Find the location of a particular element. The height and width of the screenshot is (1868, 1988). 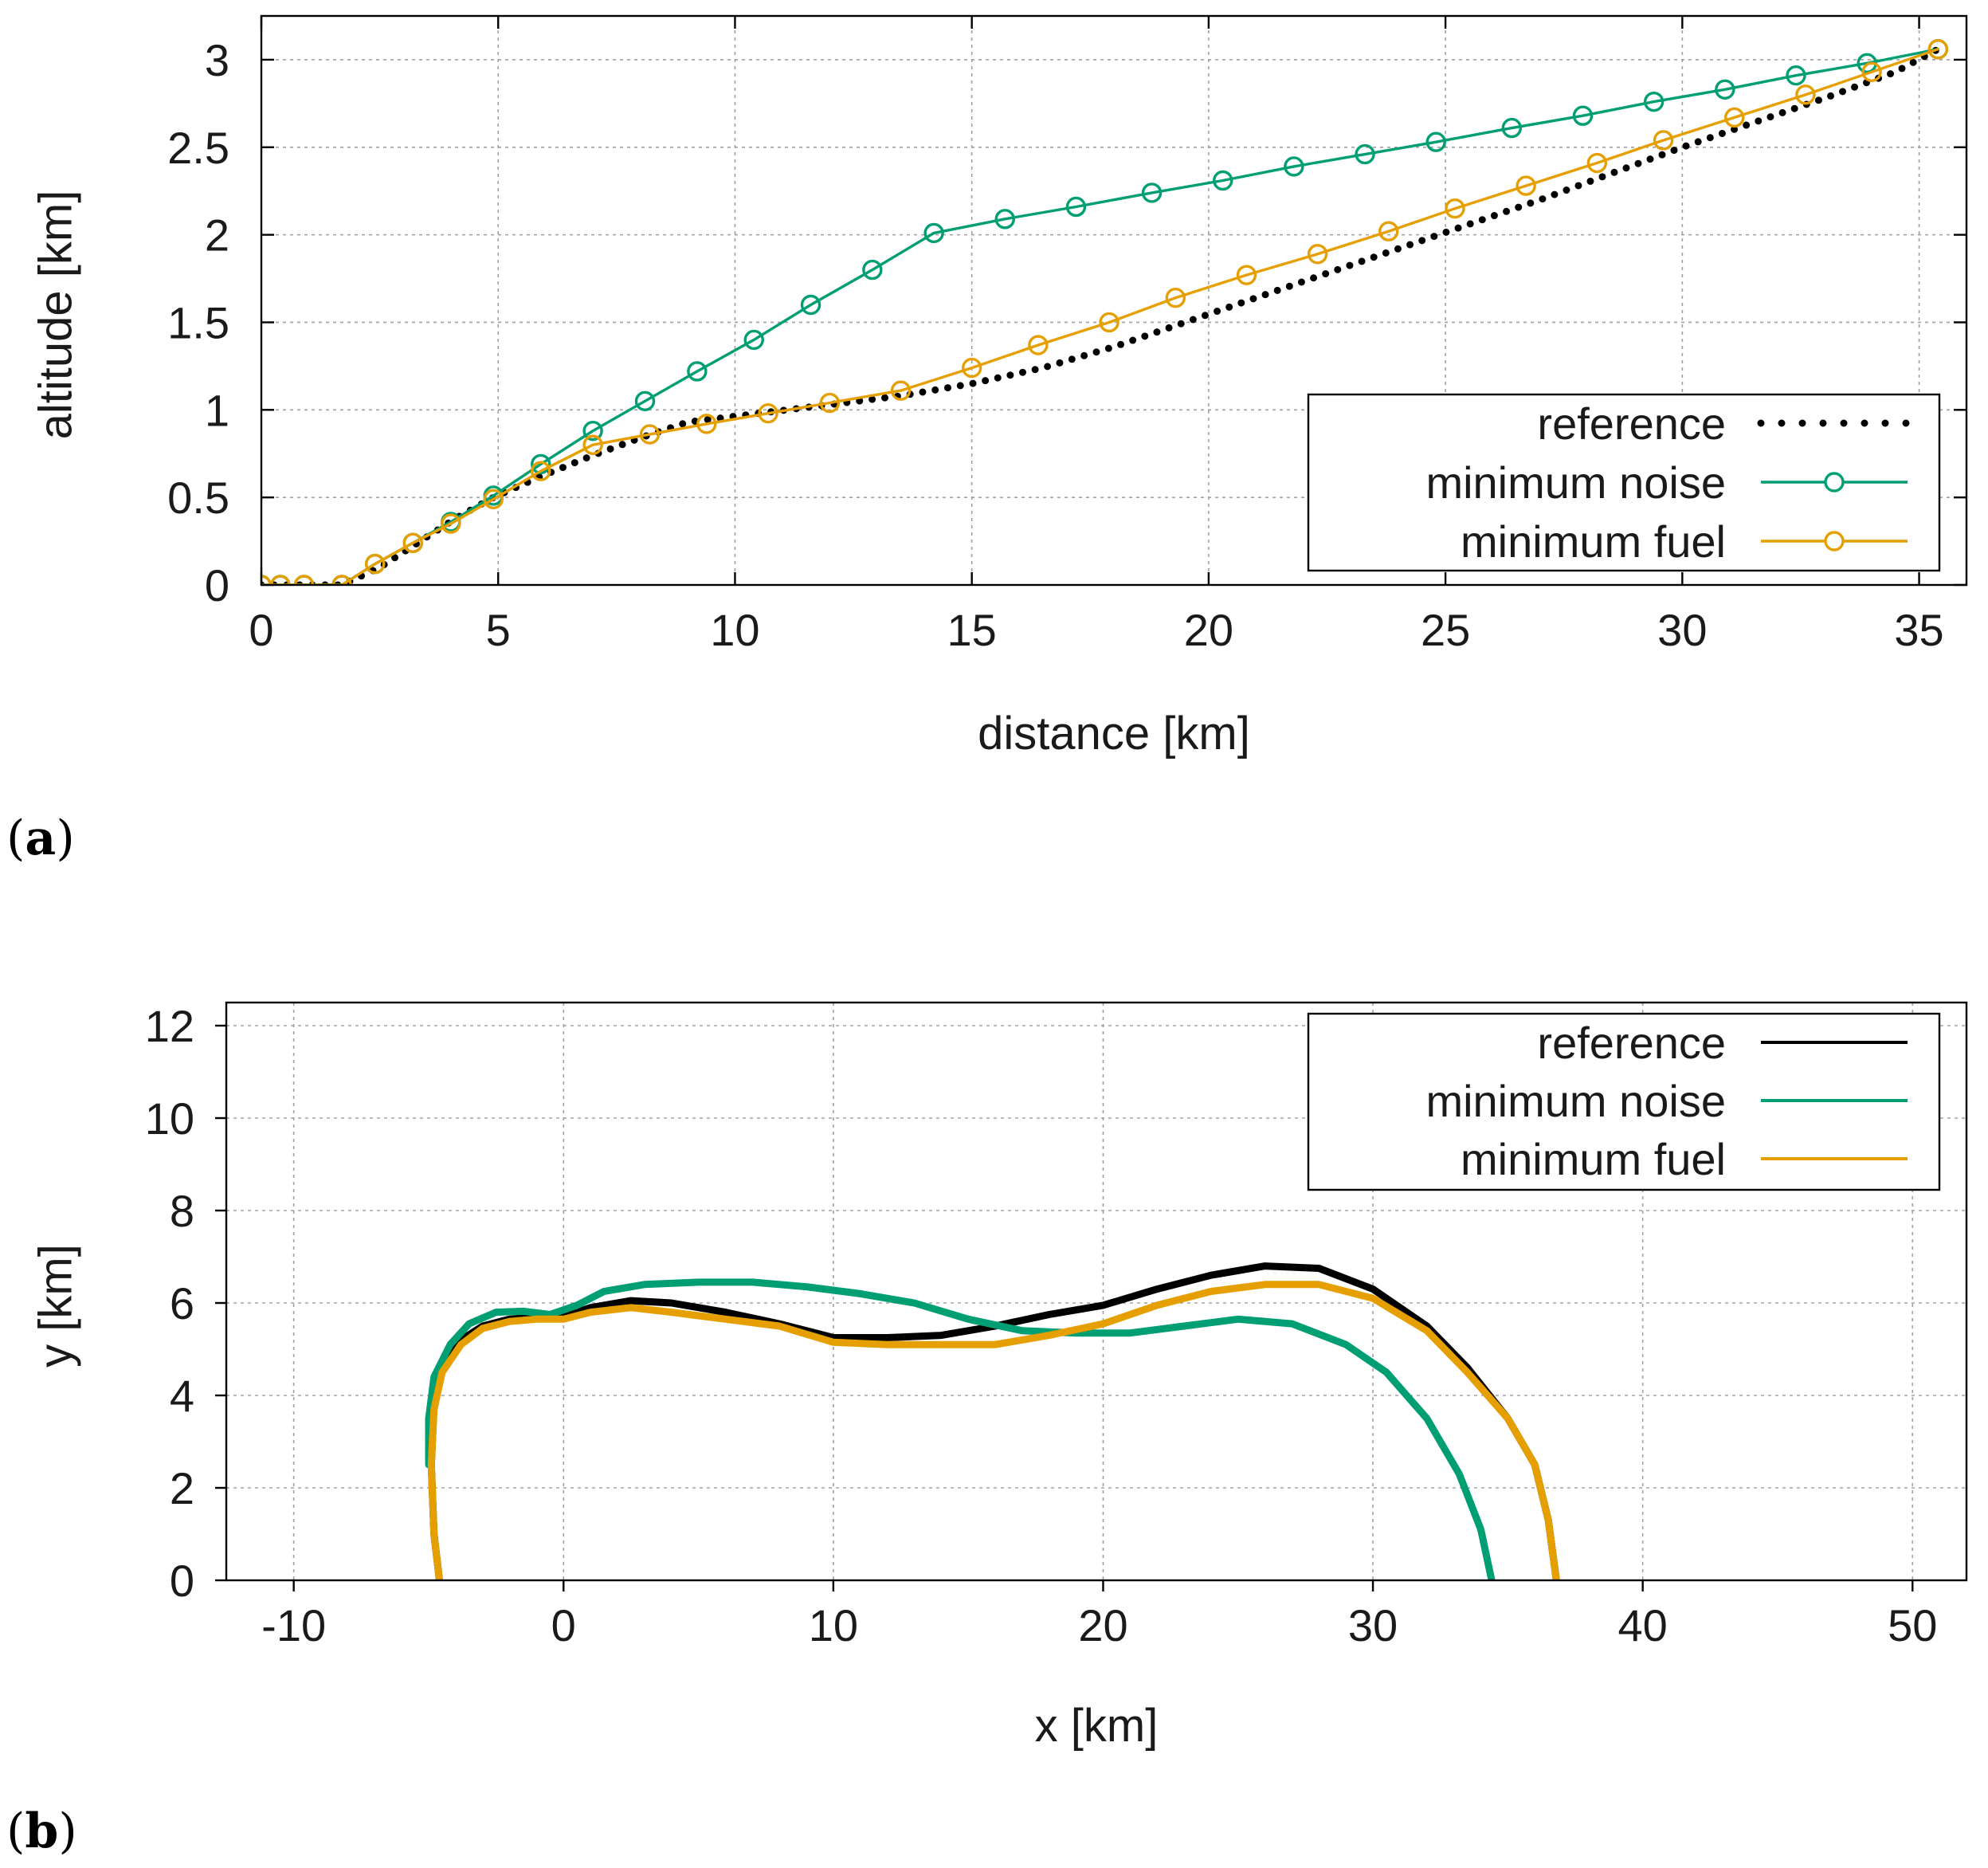

y-axis-label: y [km] is located at coordinates (55, 1306).